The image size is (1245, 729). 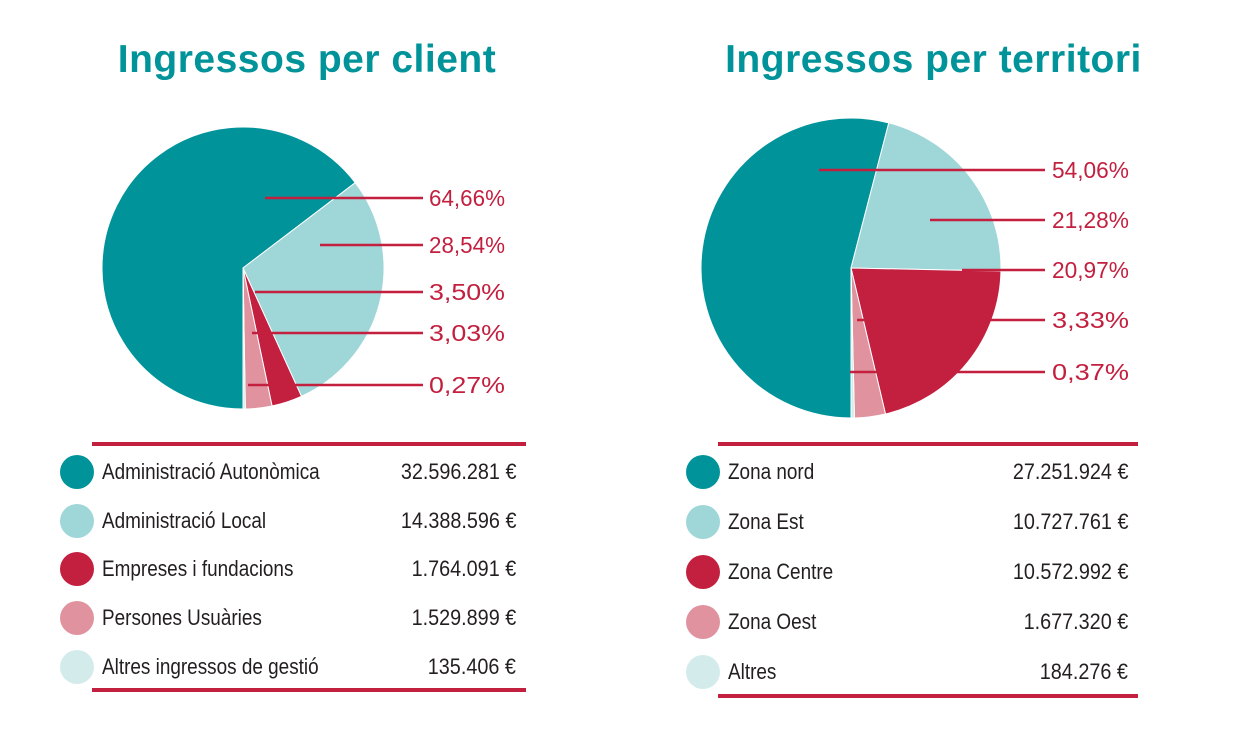 What do you see at coordinates (458, 471) in the screenshot?
I see `legend-value: 32.596.281 €` at bounding box center [458, 471].